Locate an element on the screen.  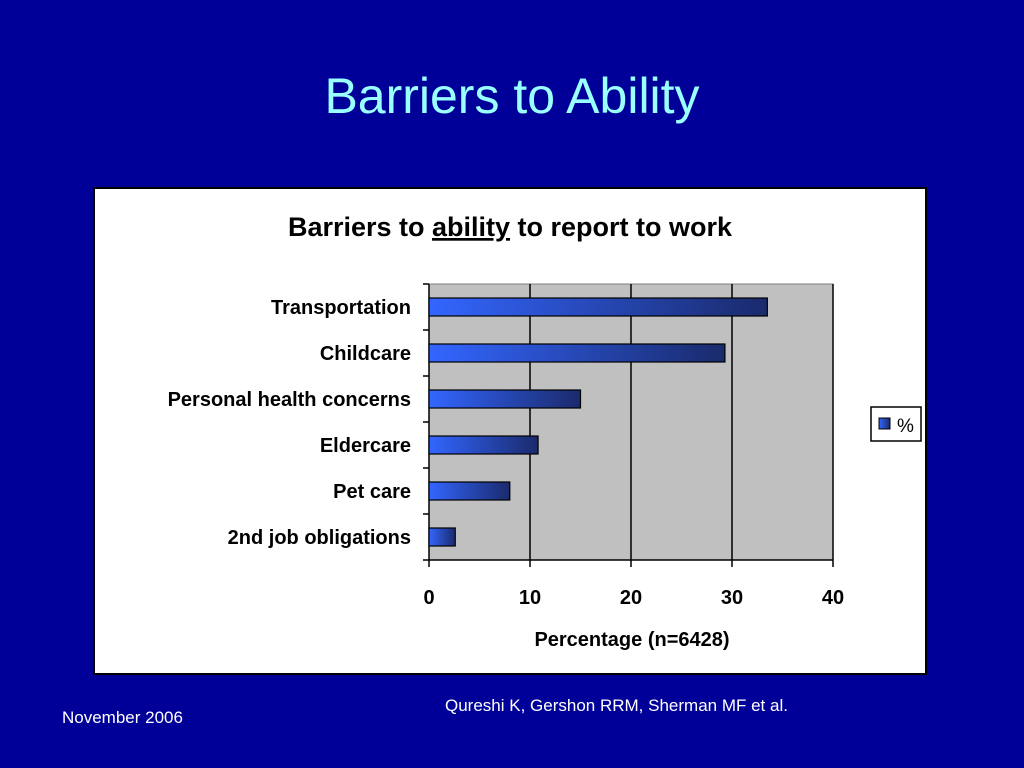
x-axis-label: Percentage (n=6428) is located at coordinates (631, 640).